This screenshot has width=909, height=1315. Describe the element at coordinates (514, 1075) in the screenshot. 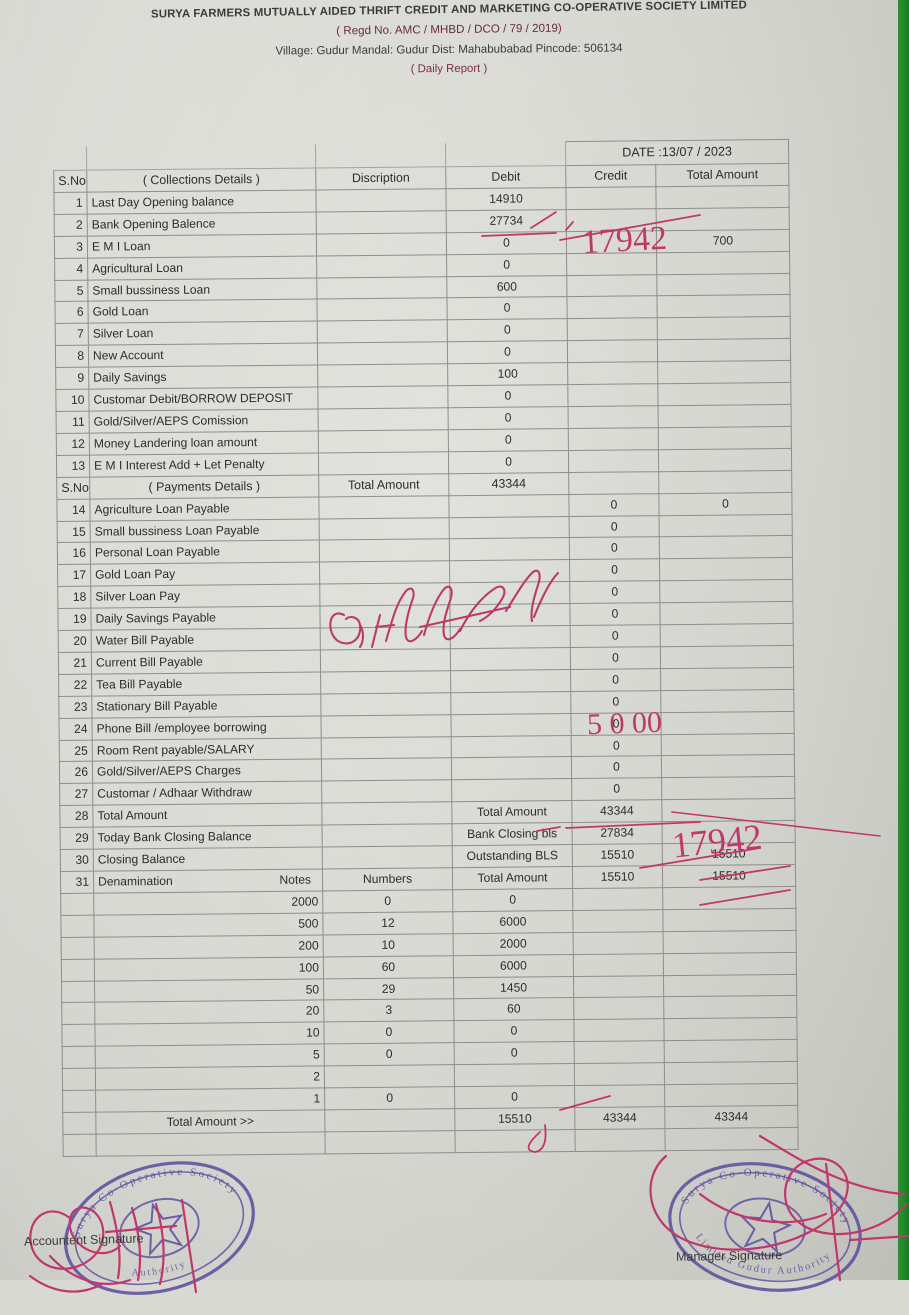

I see `denamination-note-amount` at that location.